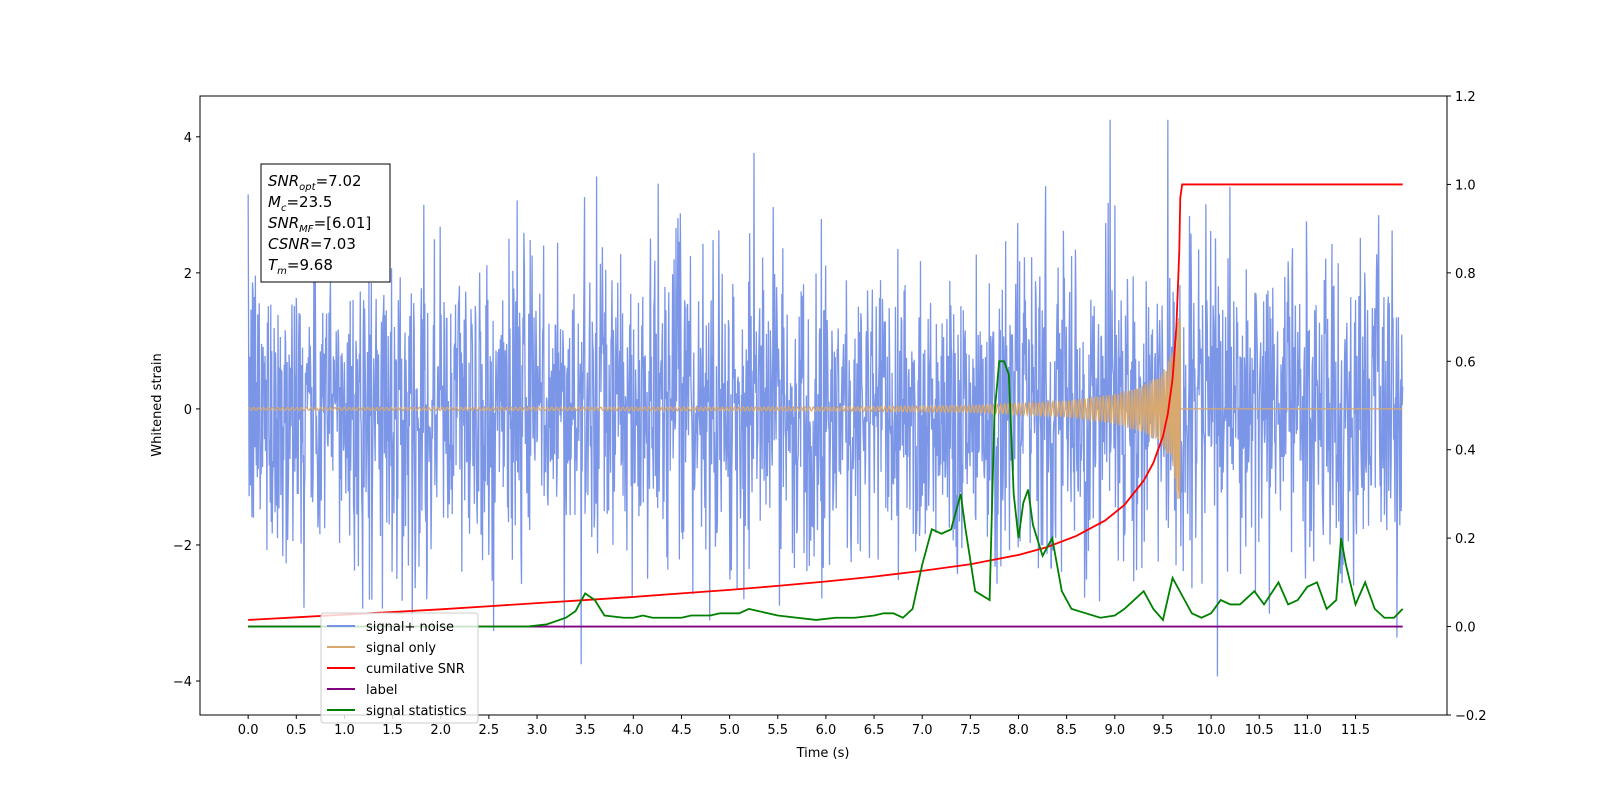 This screenshot has height=800, width=1600. Describe the element at coordinates (777, 730) in the screenshot. I see `x-tick-label: 5.5` at that location.